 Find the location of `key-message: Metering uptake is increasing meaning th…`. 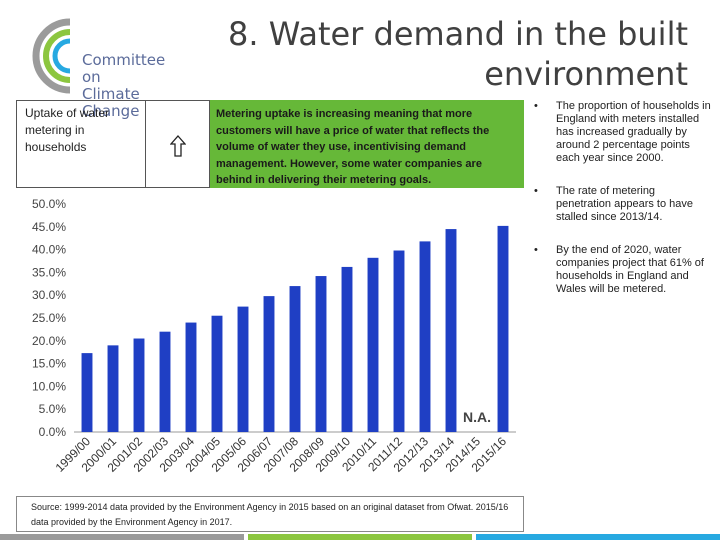

key-message: Metering uptake is increasing meaning th… is located at coordinates (353, 147).